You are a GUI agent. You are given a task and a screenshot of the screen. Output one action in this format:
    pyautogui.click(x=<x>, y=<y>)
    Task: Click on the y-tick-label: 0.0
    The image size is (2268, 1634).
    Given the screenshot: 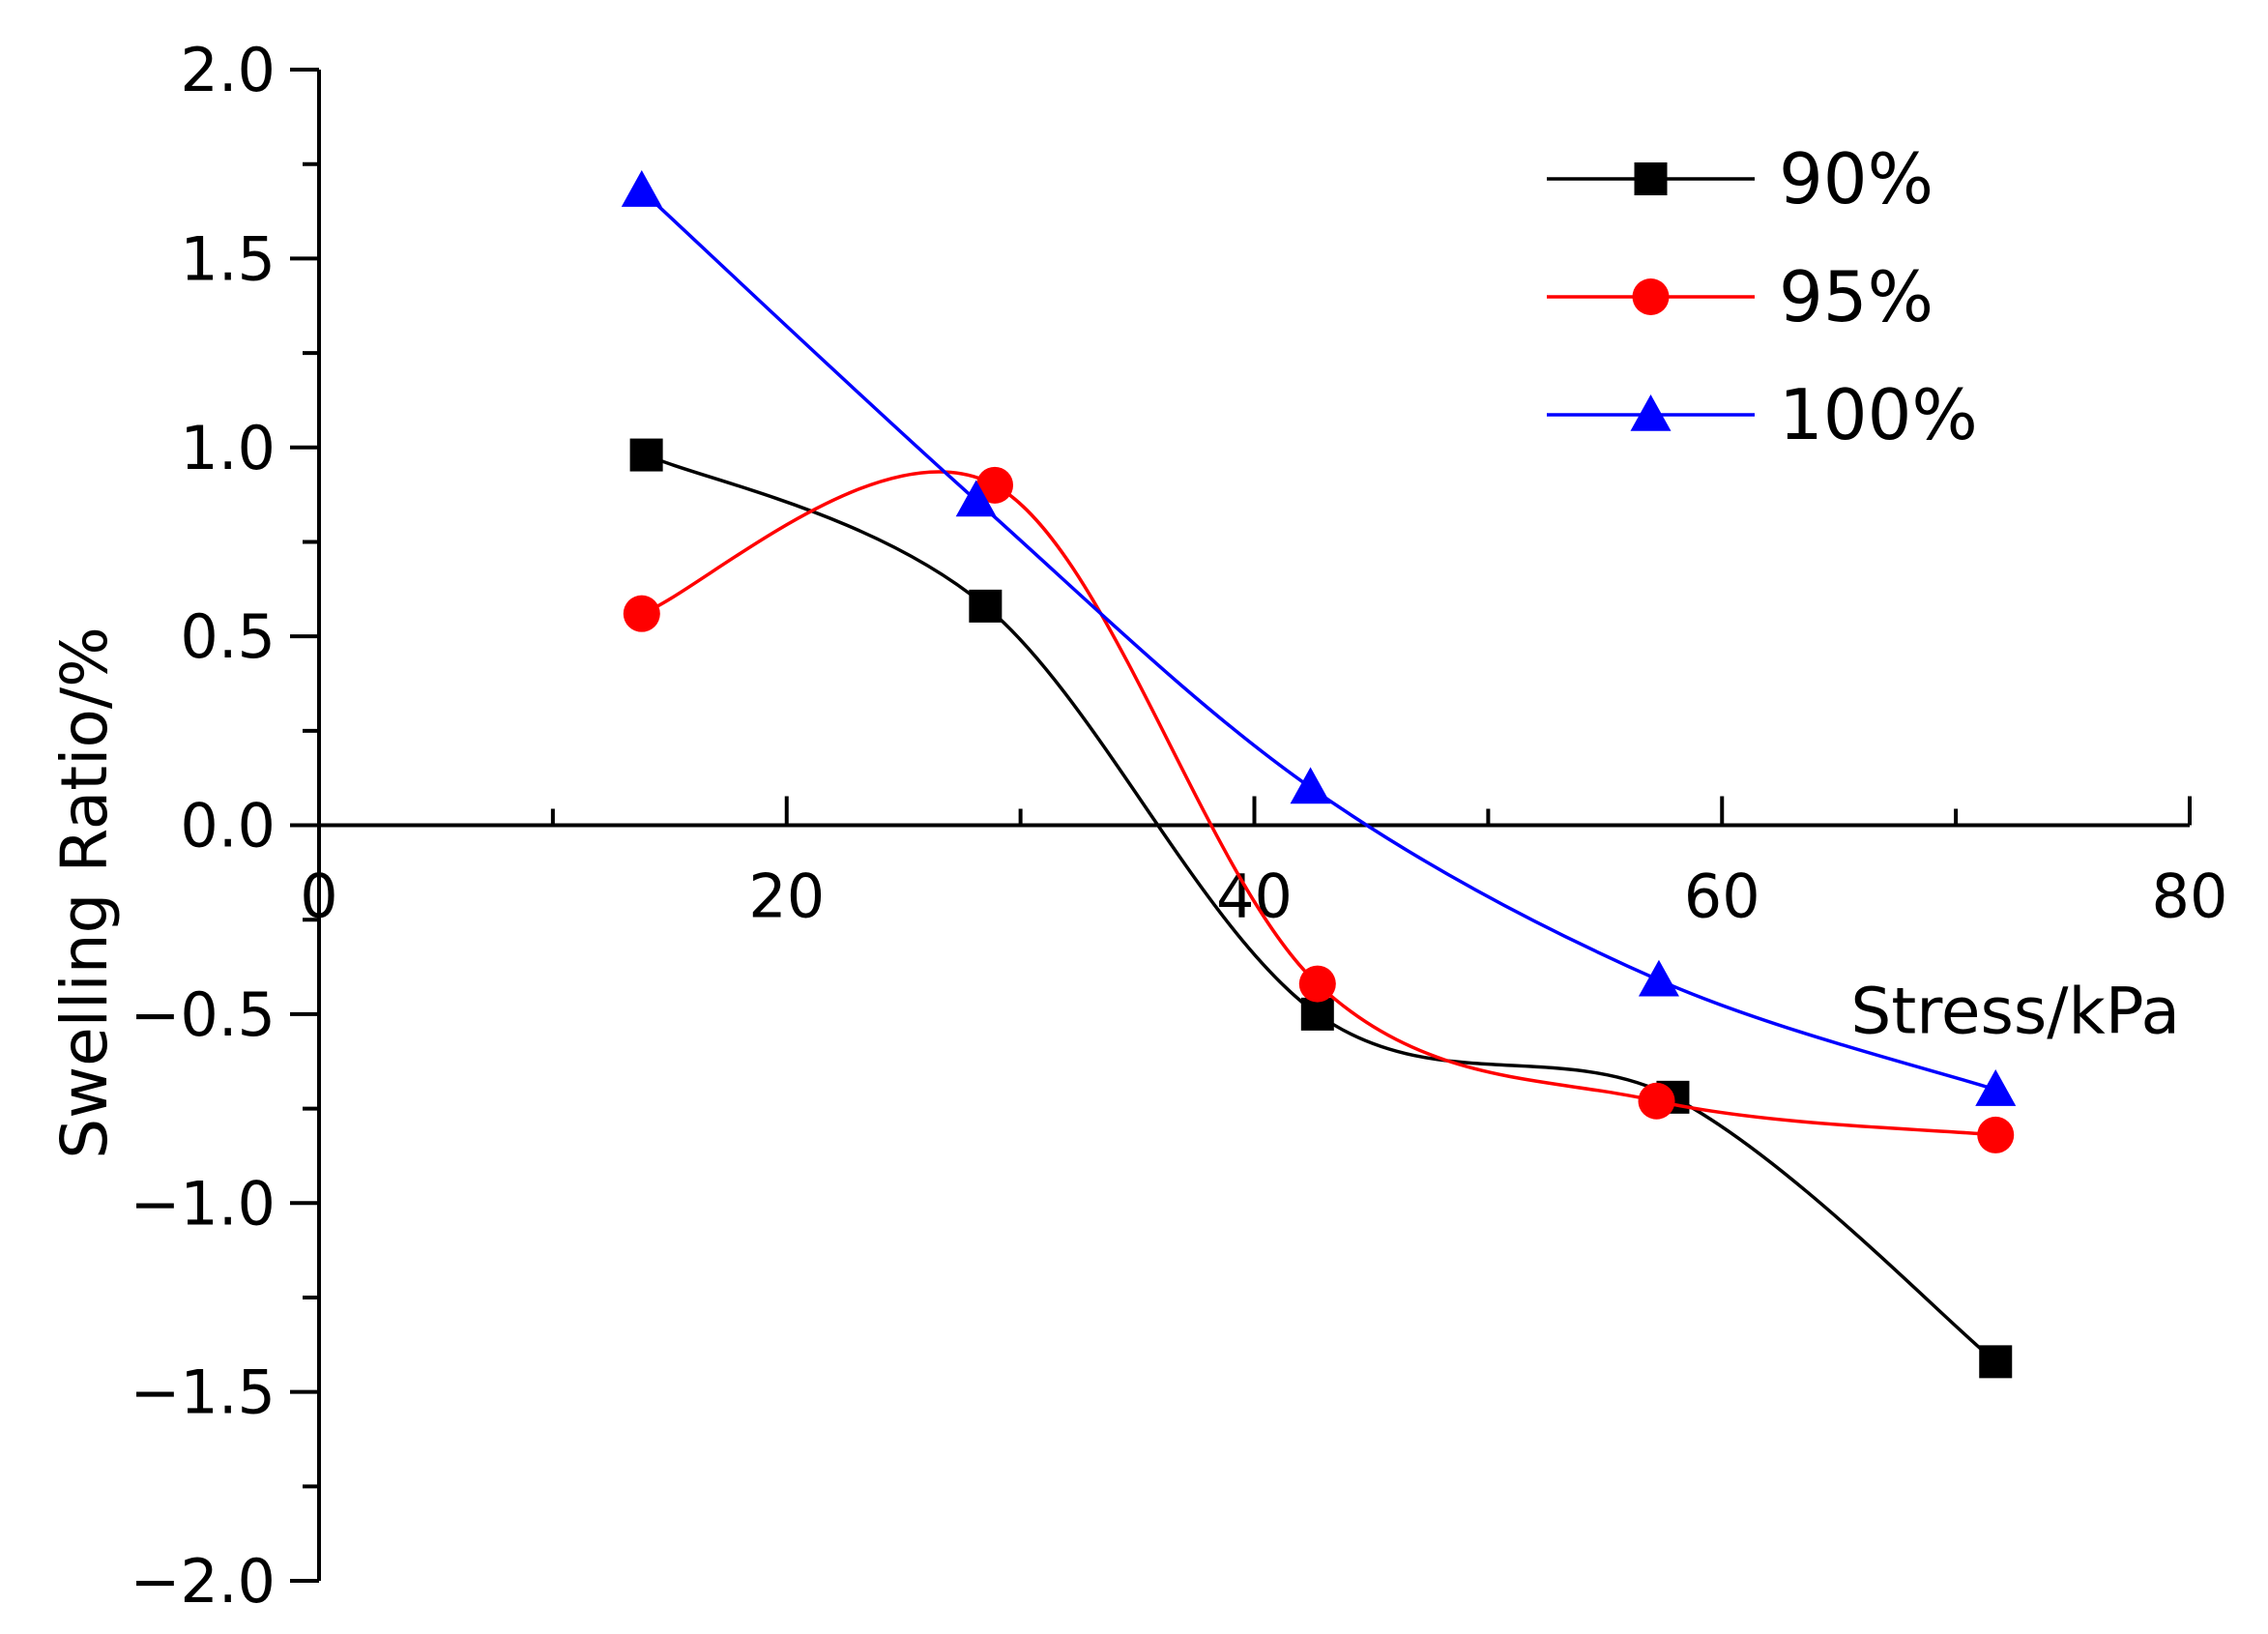 What is the action you would take?
    pyautogui.click(x=228, y=826)
    